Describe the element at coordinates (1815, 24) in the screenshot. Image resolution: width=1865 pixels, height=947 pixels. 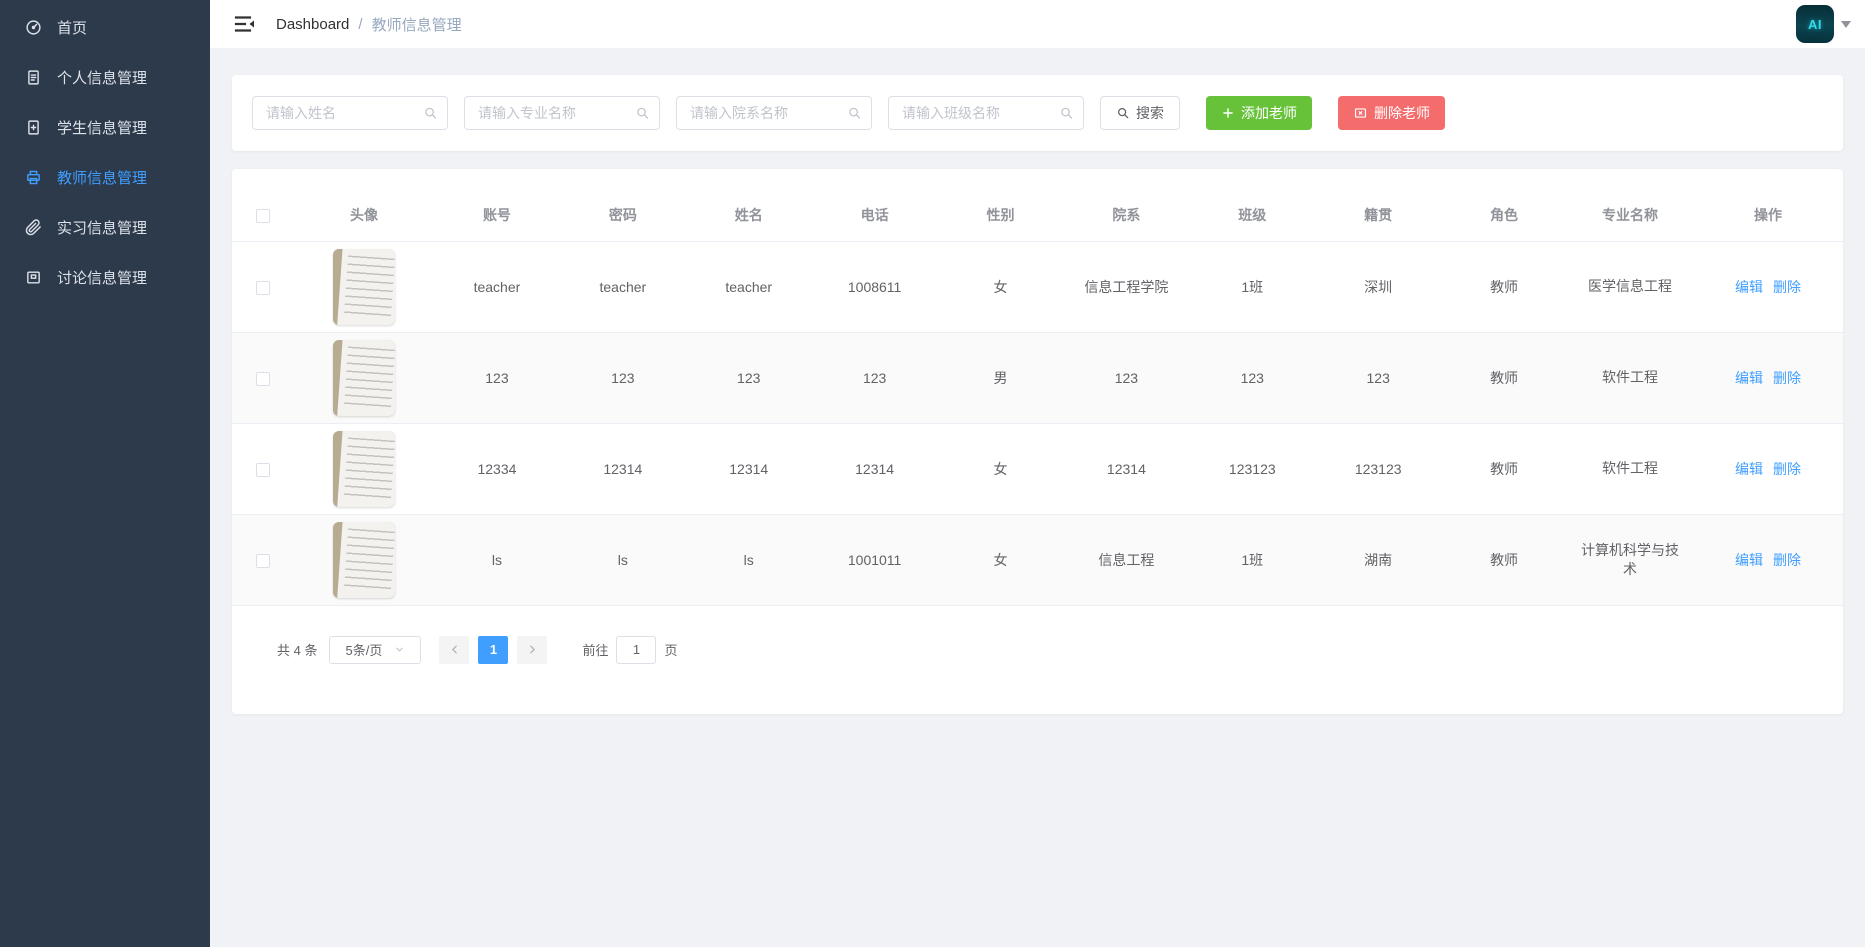
I see `avatar: AI` at that location.